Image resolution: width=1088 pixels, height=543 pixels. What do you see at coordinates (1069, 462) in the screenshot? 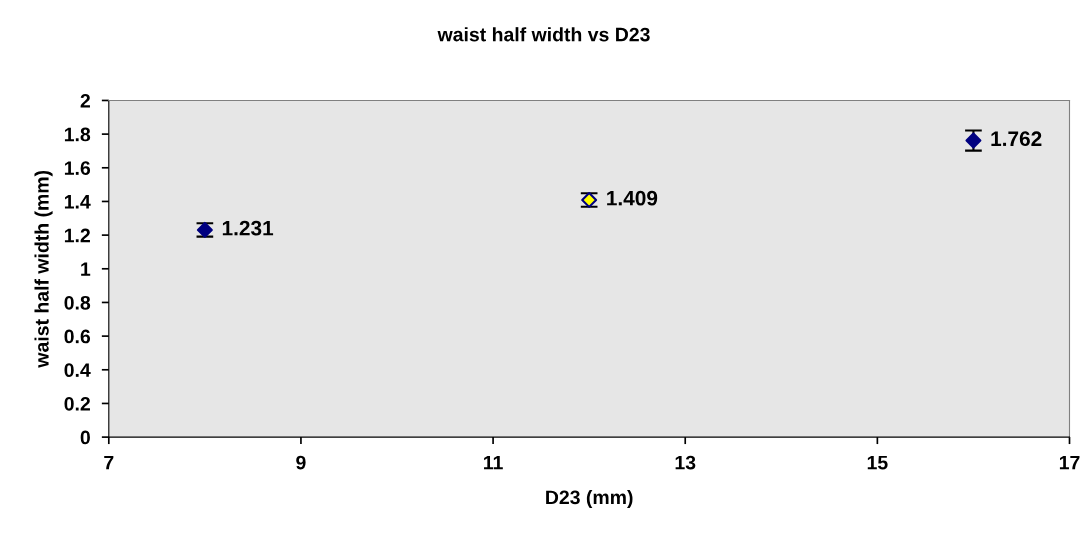
I see `x-tick-label: 17` at bounding box center [1069, 462].